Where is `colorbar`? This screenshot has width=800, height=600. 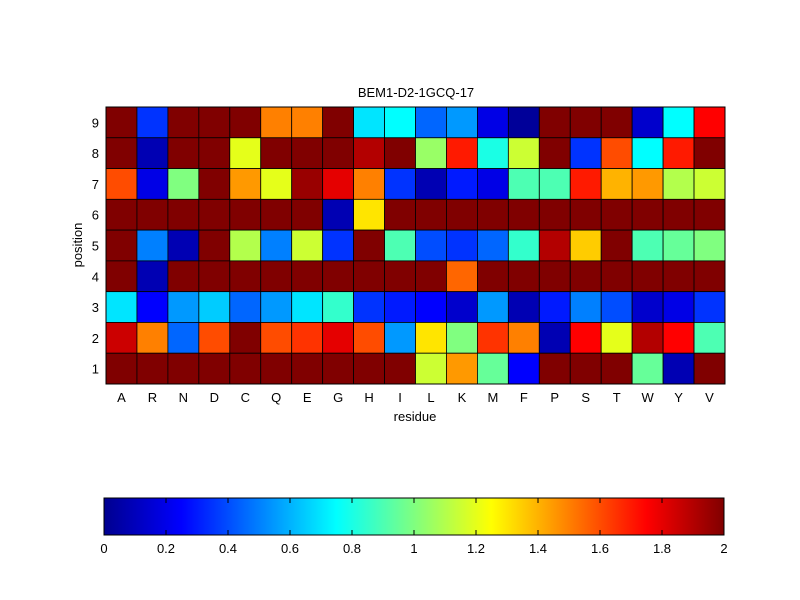 colorbar is located at coordinates (414, 516).